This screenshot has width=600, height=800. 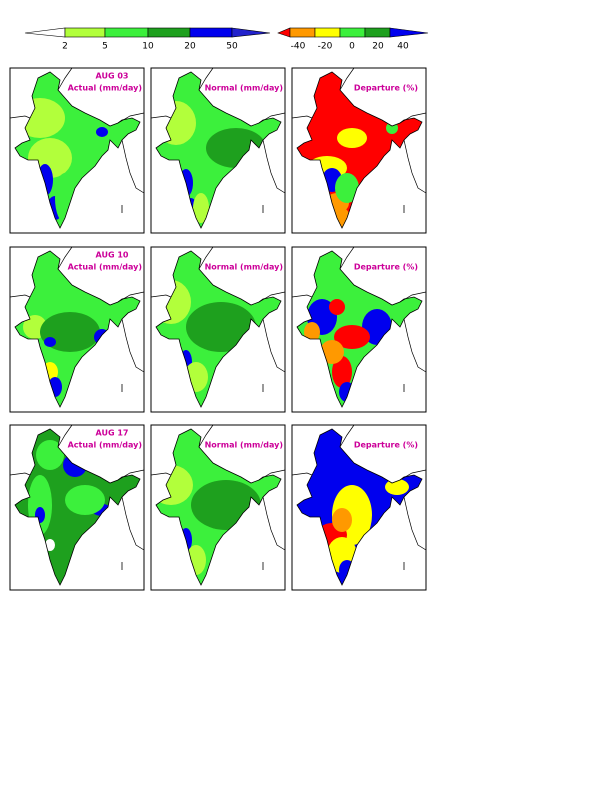 What do you see at coordinates (403, 47) in the screenshot?
I see `colorbar-label: 40` at bounding box center [403, 47].